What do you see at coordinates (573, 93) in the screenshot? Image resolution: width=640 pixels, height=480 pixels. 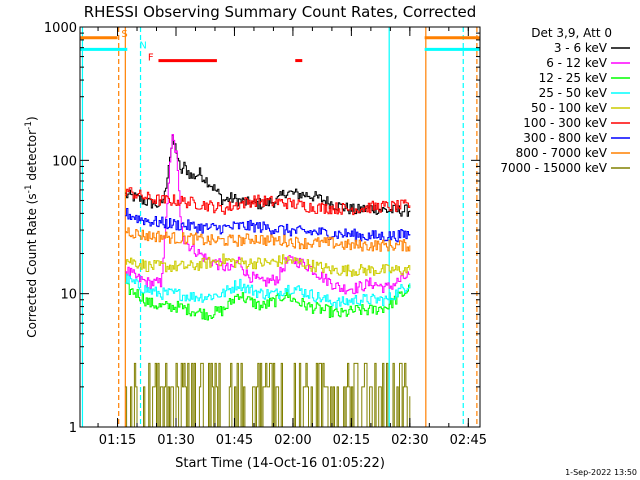 I see `legend-entry-label: 25 - 50 keV` at bounding box center [573, 93].